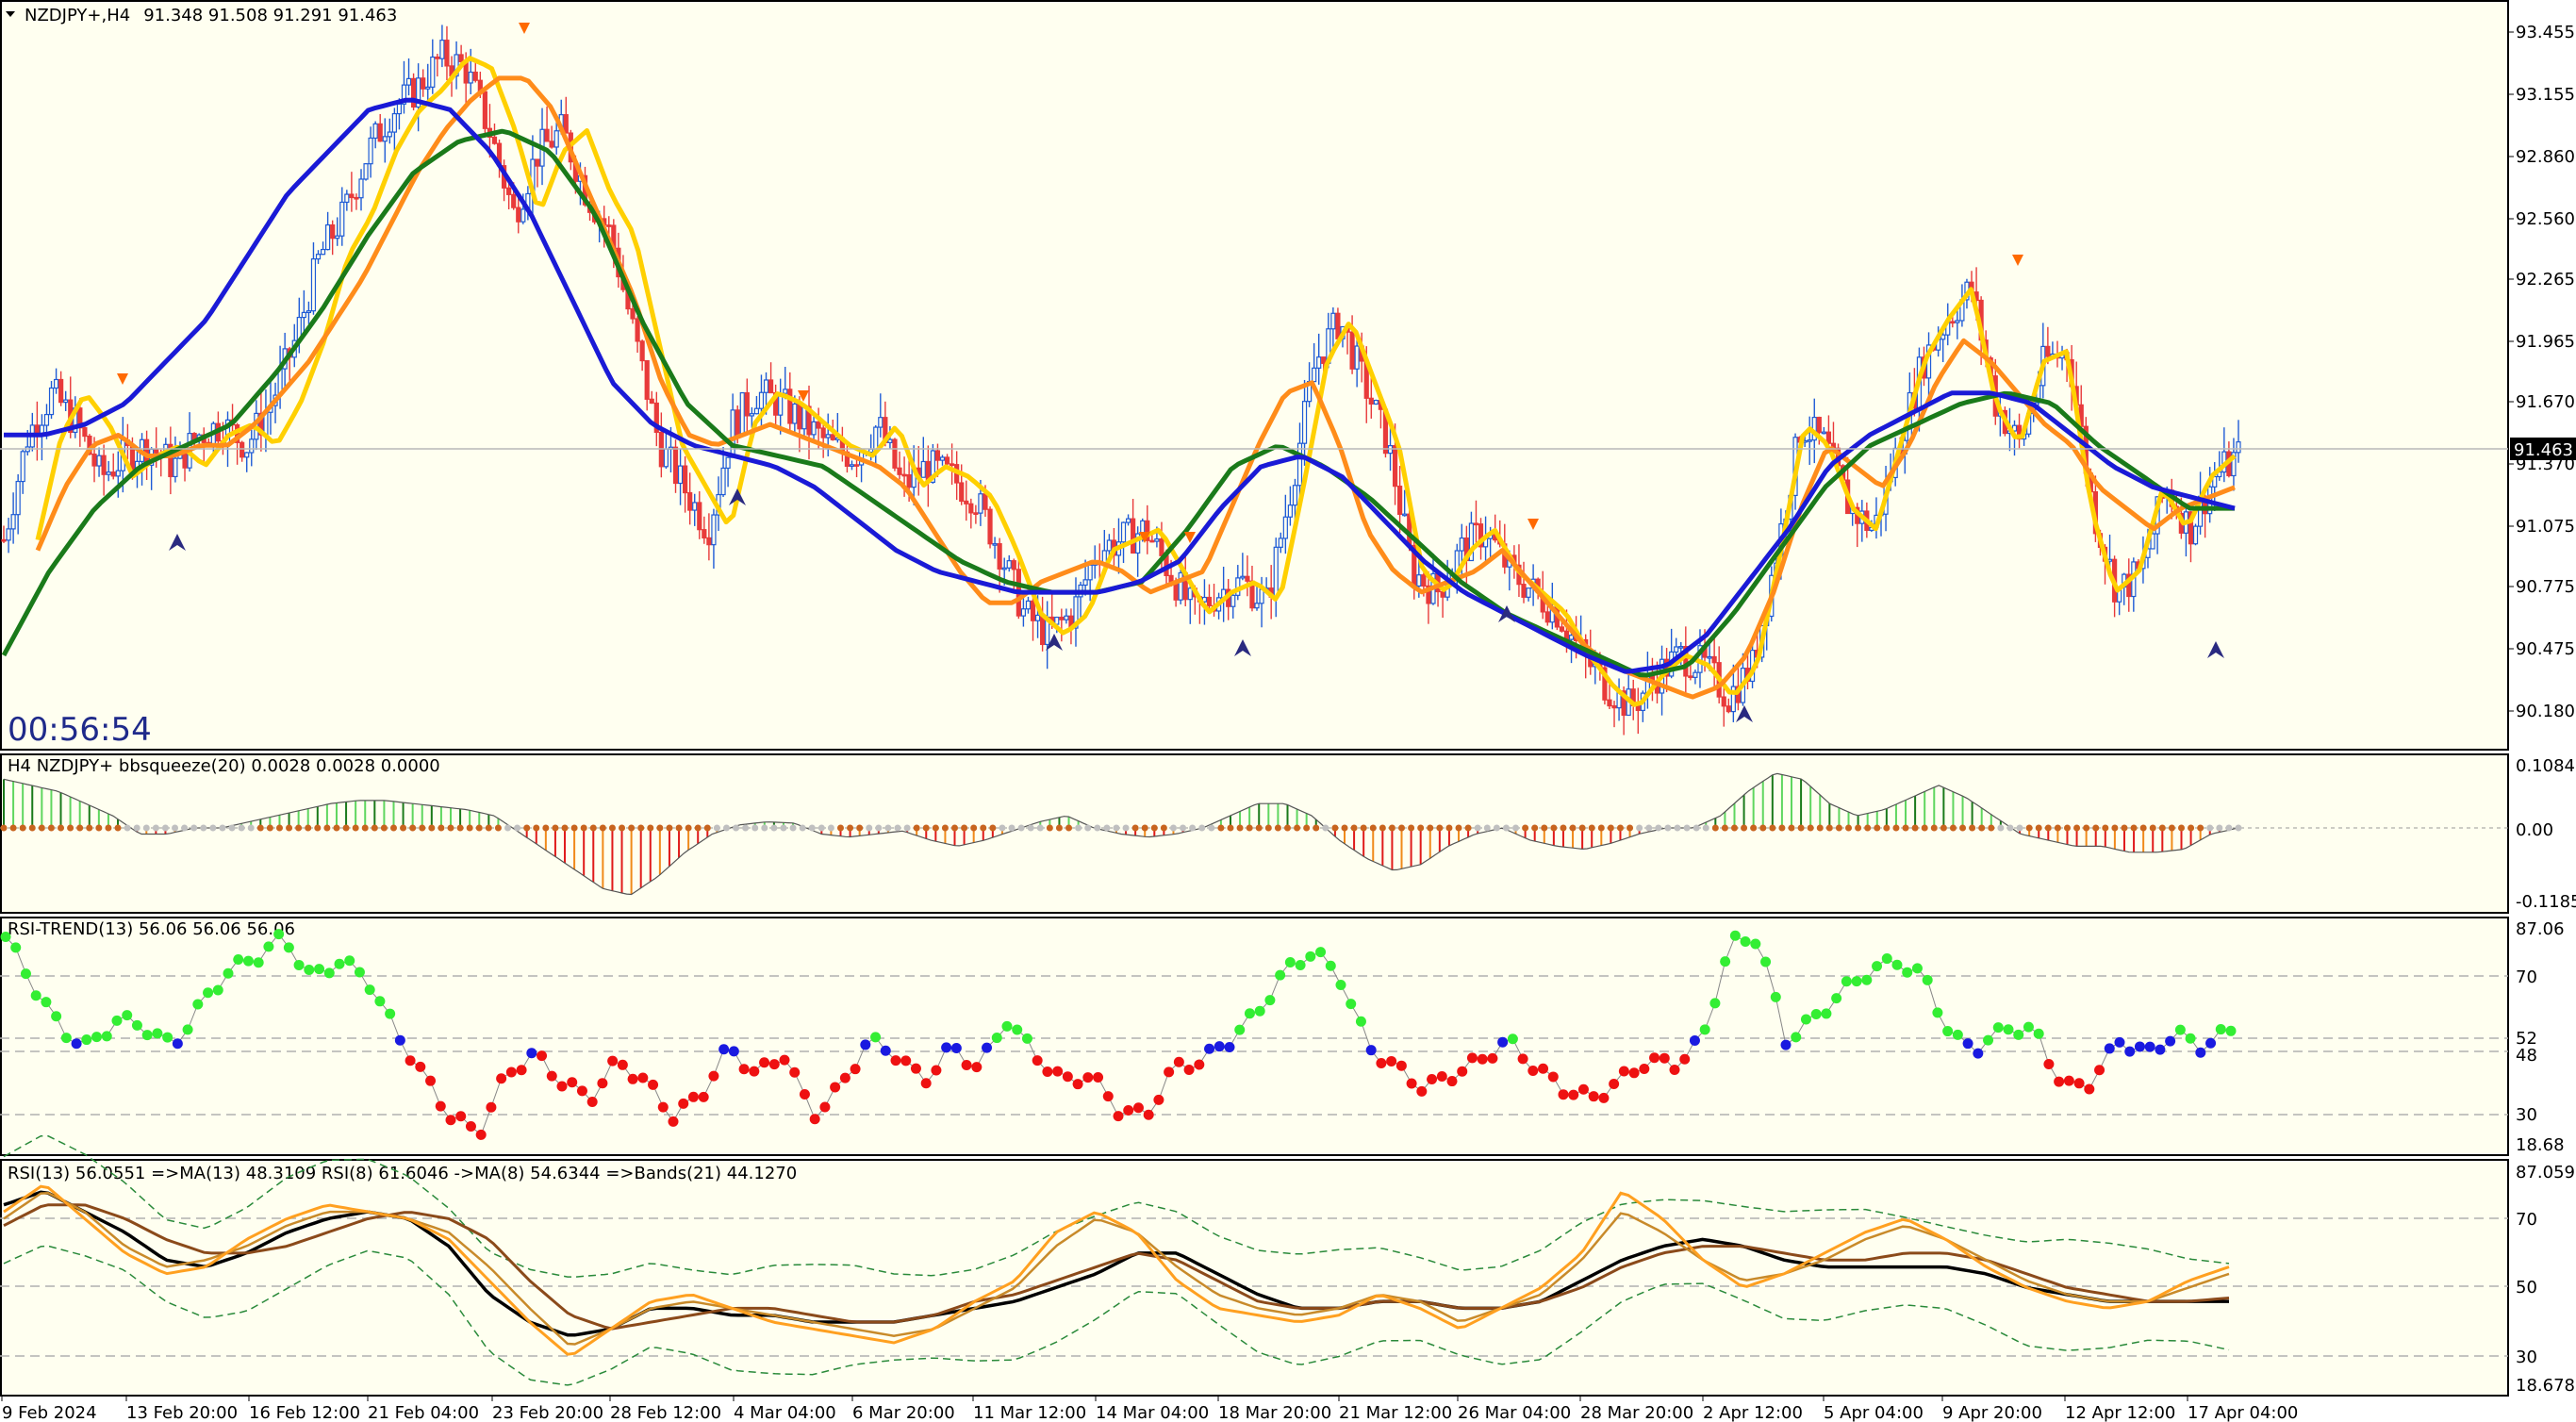 The height and width of the screenshot is (1422, 2576). Describe the element at coordinates (211, 15) in the screenshot. I see `symbol-header: NZDJPY+,H4 91.348 91.508 91.291 91.463` at that location.